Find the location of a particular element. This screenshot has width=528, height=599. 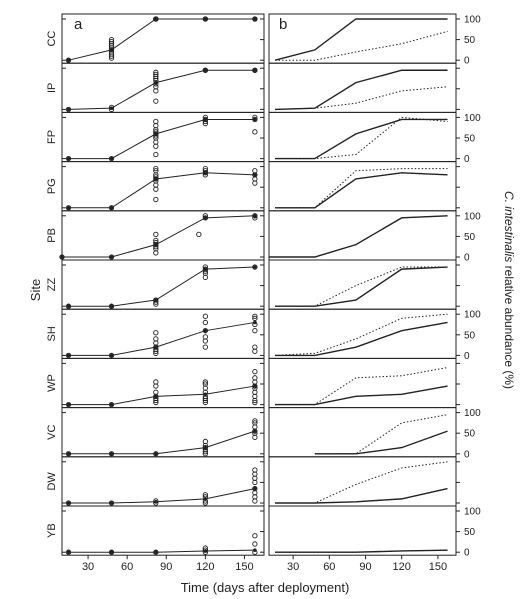

site-row-ip: IP is located at coordinates (253, 87).